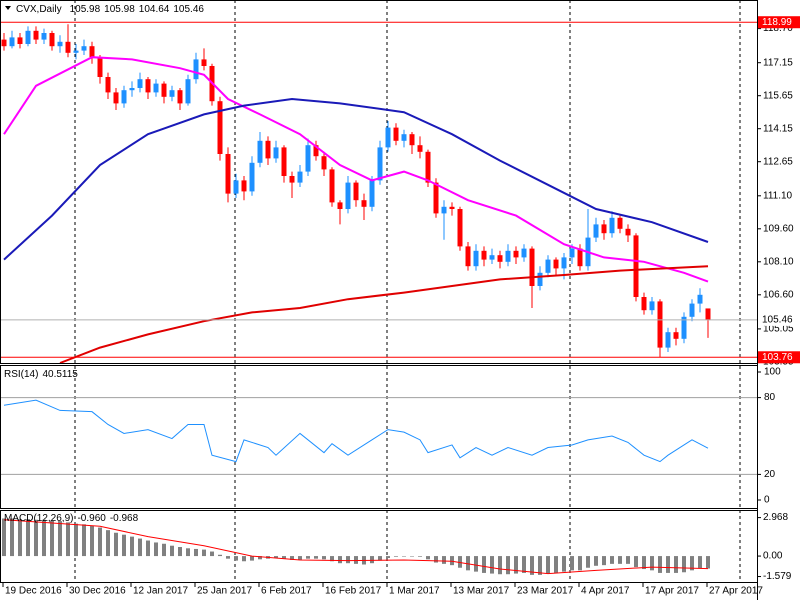  What do you see at coordinates (91, 518) in the screenshot?
I see `macd-readout: -0.960` at bounding box center [91, 518].